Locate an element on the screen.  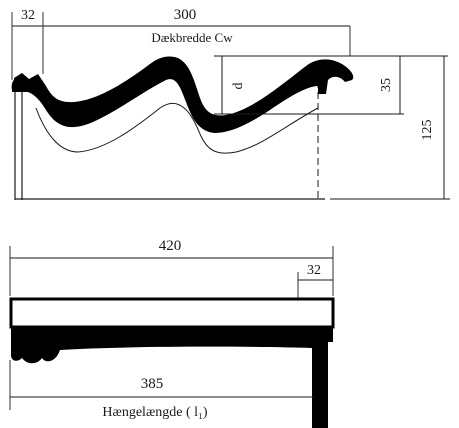
cover-width-label: Dækbredde Cw is located at coordinates (192, 37).